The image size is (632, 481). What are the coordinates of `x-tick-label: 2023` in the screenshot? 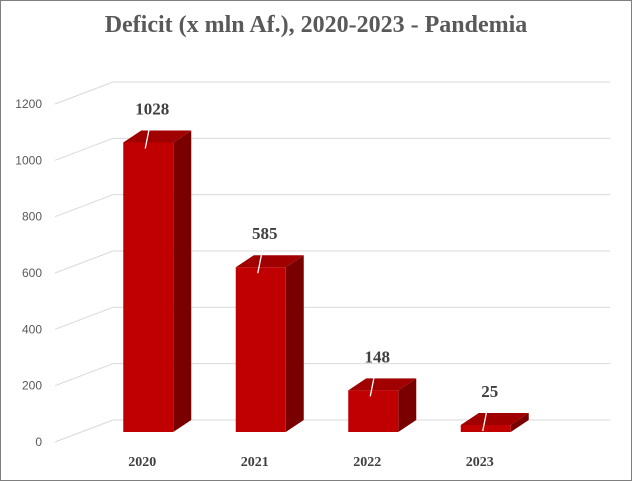 It's located at (480, 462).